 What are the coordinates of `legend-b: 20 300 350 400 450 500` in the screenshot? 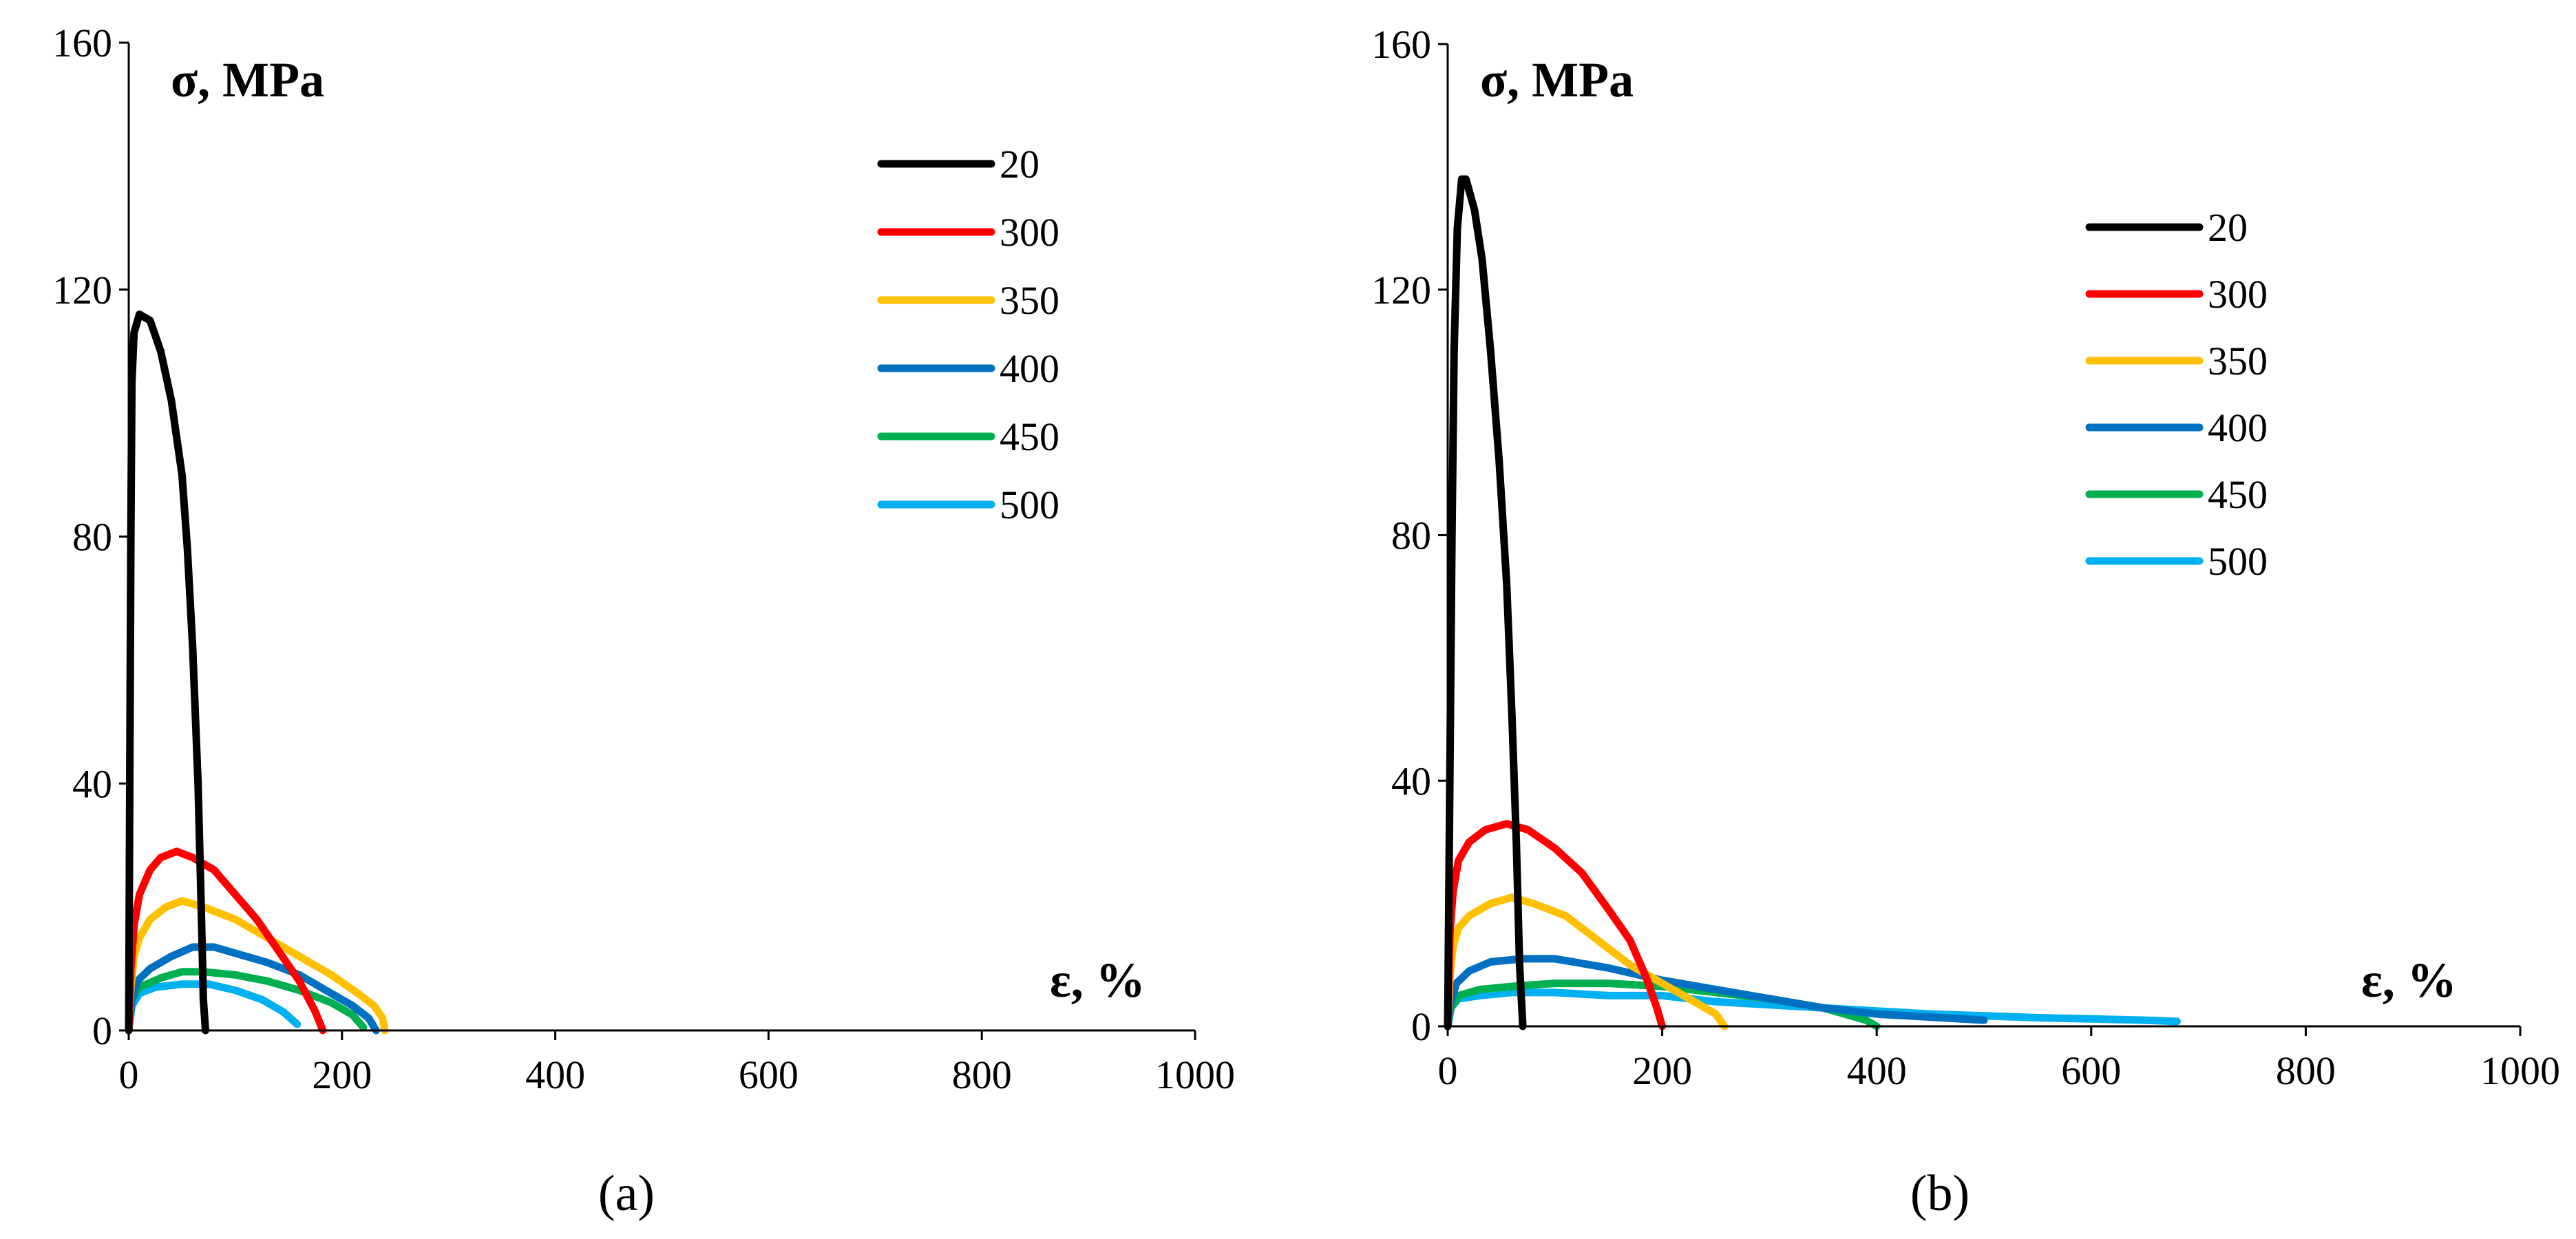 It's located at (2177, 395).